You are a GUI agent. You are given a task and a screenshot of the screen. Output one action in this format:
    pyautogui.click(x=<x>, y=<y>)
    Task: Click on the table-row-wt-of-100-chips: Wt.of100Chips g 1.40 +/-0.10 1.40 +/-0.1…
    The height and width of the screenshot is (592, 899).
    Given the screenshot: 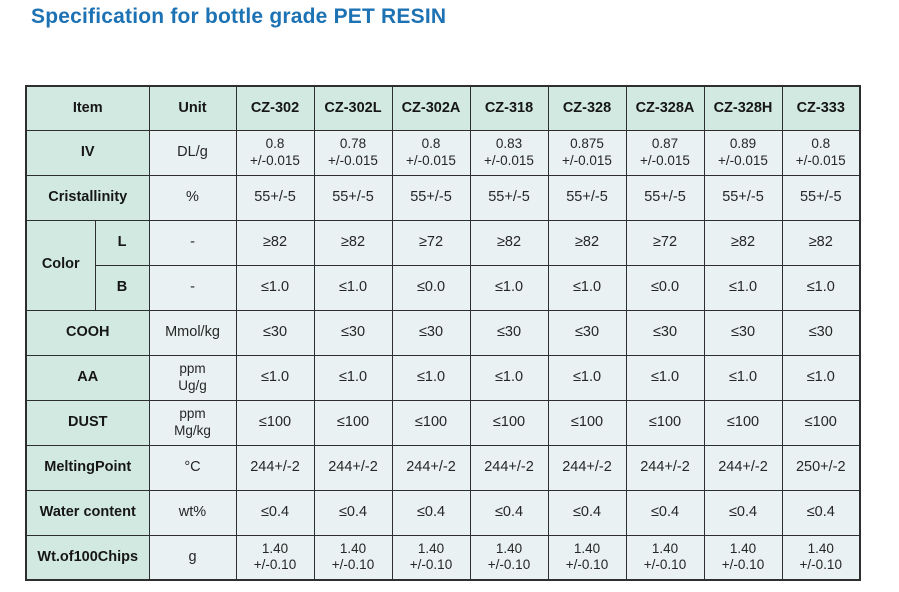 What is the action you would take?
    pyautogui.click(x=443, y=557)
    